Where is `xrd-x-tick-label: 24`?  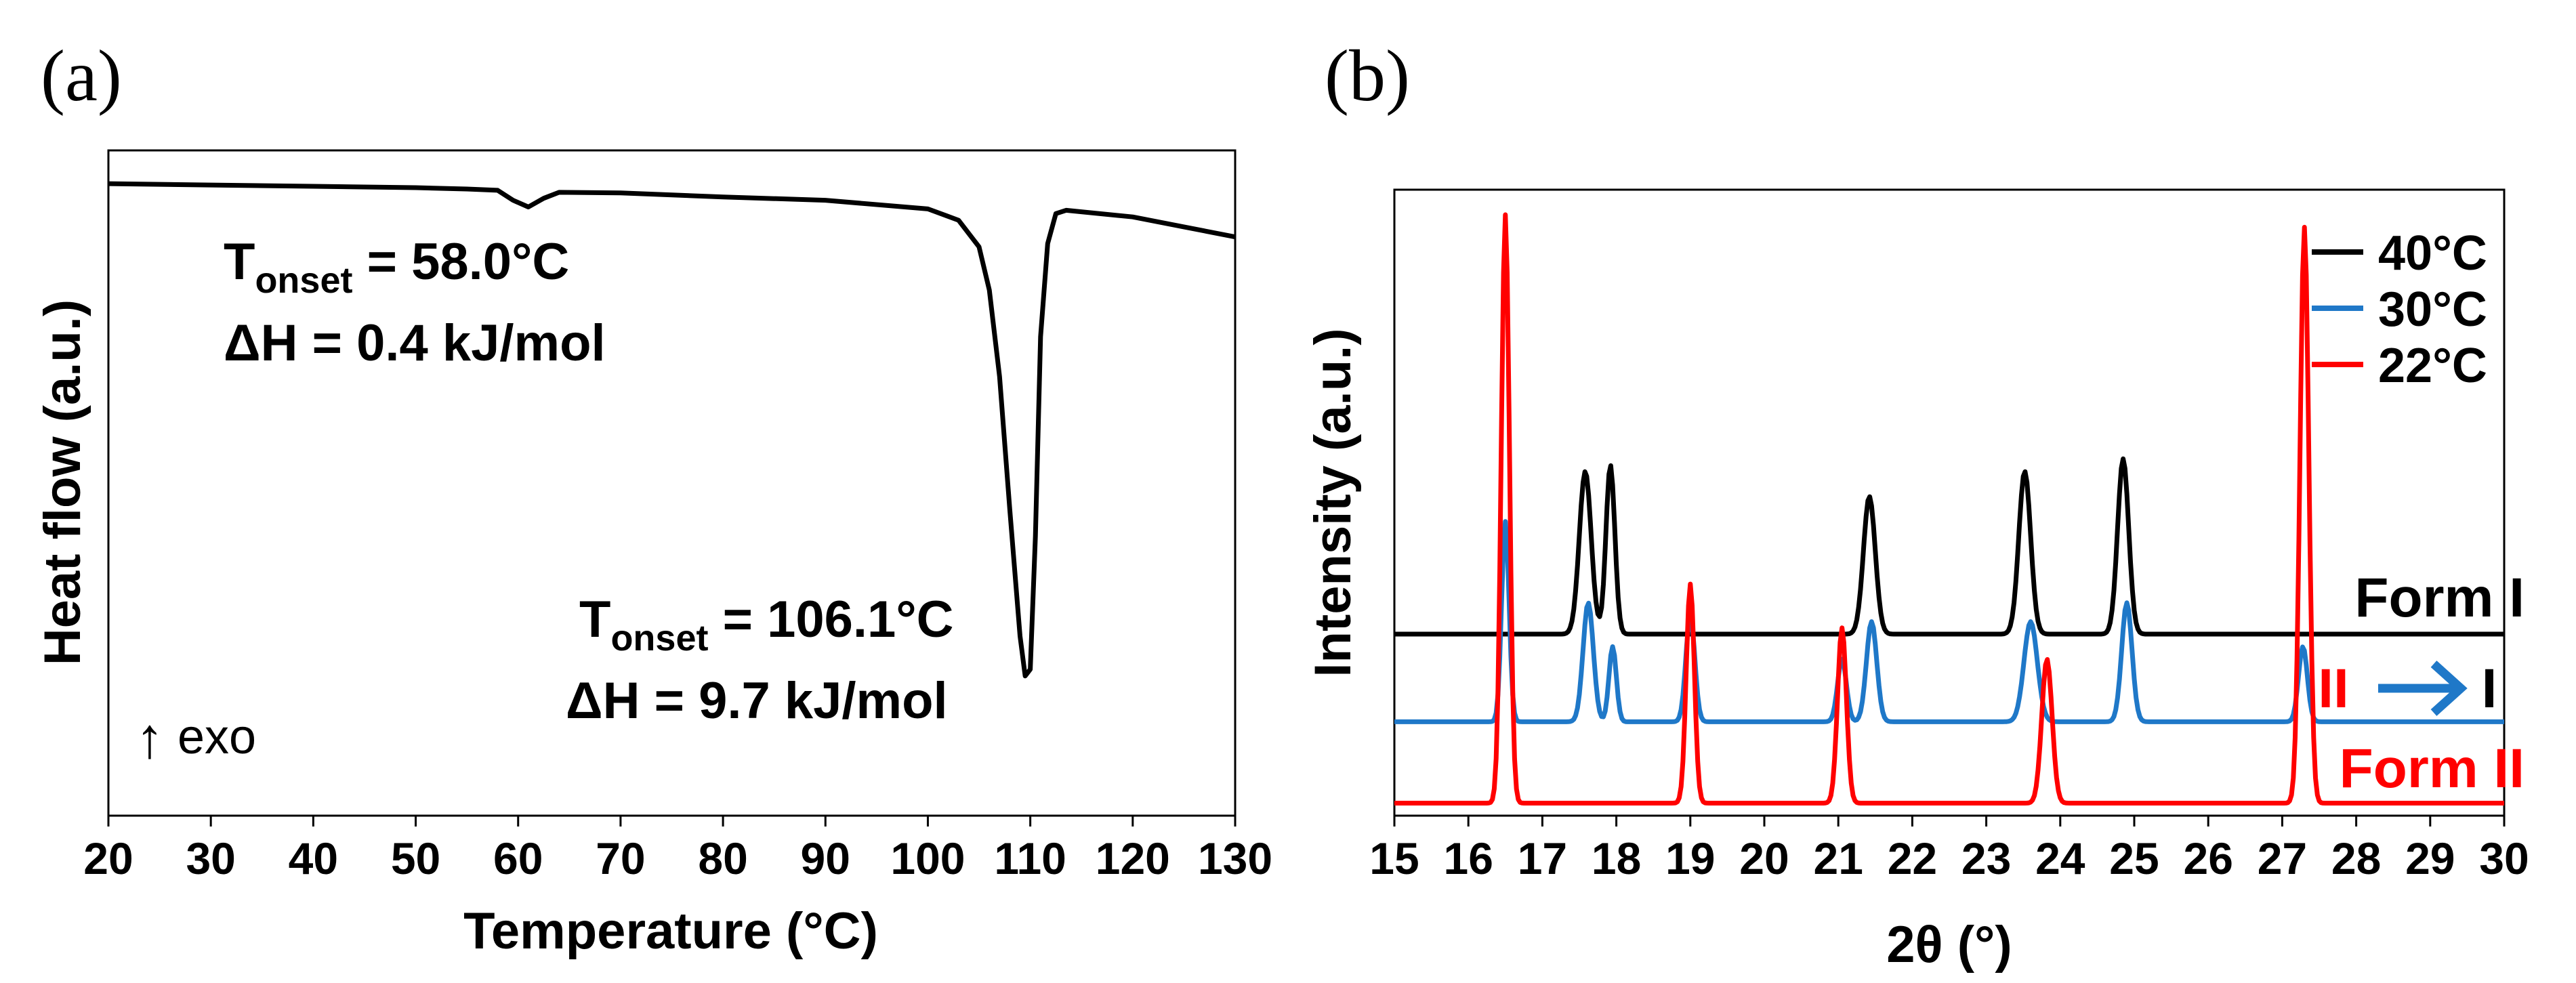
xrd-x-tick-label: 24 is located at coordinates (2060, 858).